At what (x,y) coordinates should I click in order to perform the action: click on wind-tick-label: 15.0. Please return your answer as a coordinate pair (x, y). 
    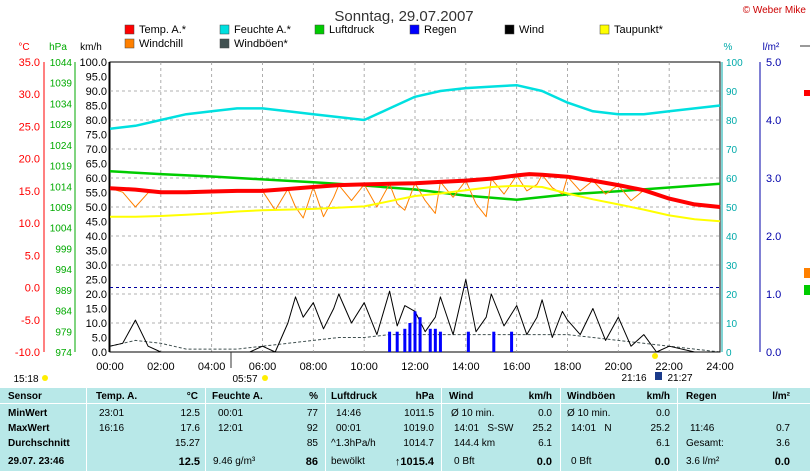
    Looking at the image, I should click on (96, 310).